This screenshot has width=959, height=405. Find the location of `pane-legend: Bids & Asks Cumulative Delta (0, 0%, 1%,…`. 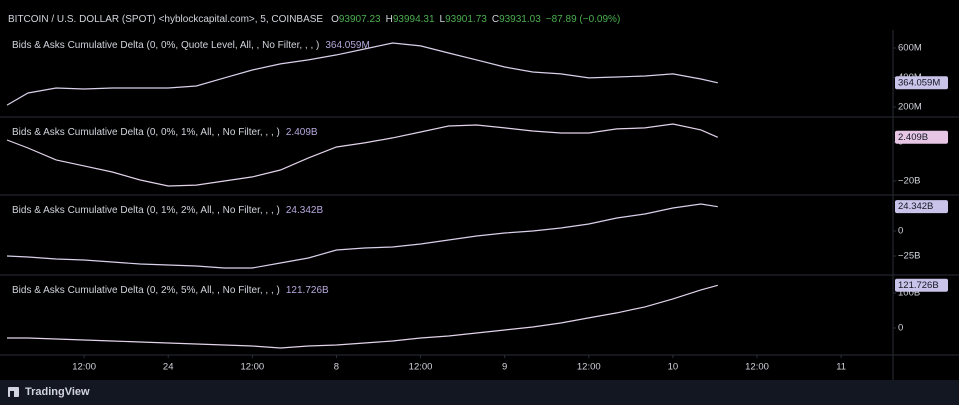

pane-legend: Bids & Asks Cumulative Delta (0, 0%, 1%,… is located at coordinates (165, 132).